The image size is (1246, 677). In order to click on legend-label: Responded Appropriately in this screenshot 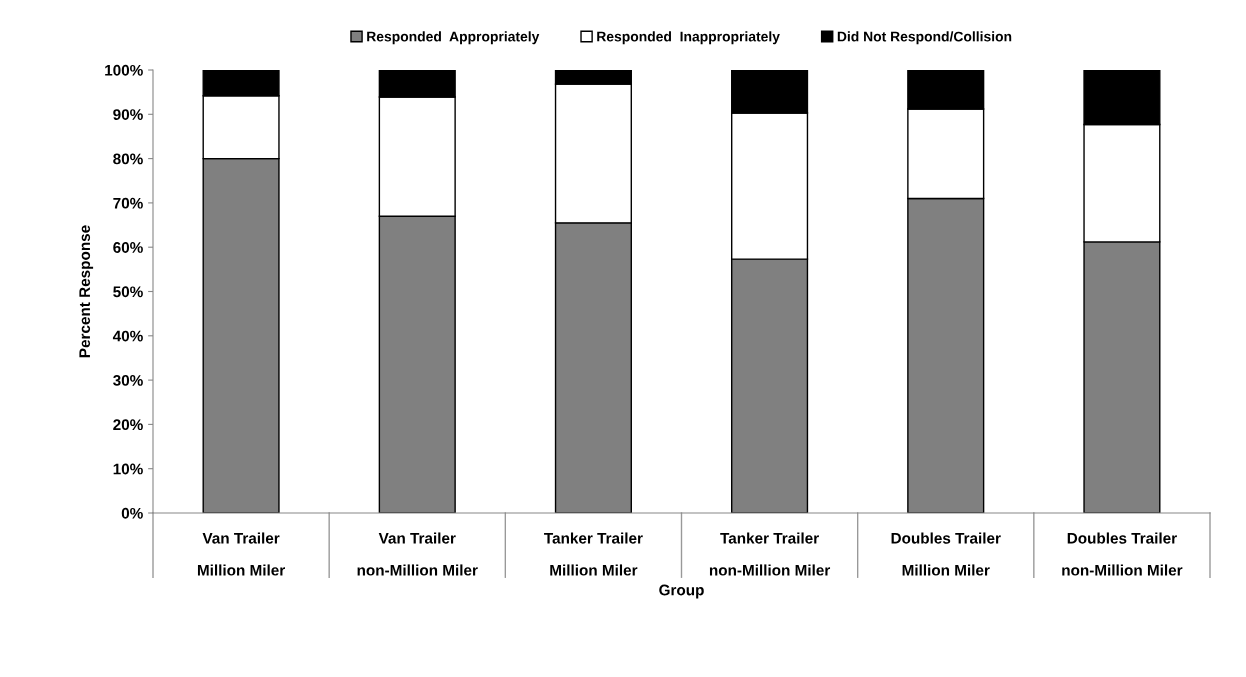, I will do `click(453, 38)`.